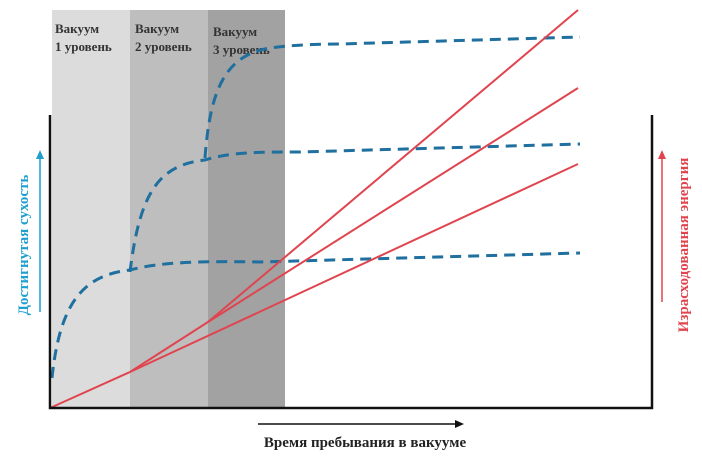 The height and width of the screenshot is (461, 702). I want to click on band-1-label-line1: Вакуум, so click(77, 28).